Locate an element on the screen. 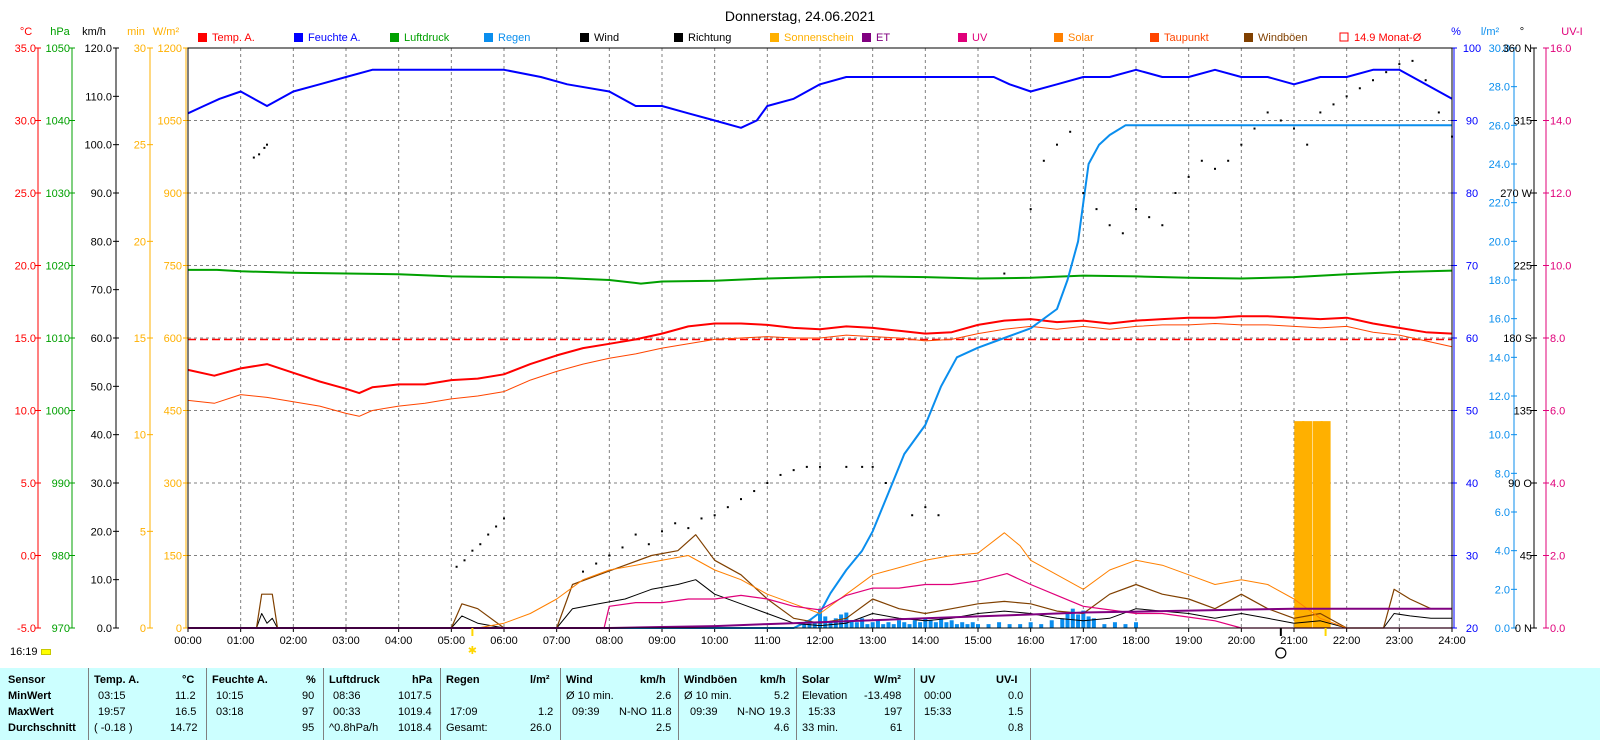 The image size is (1600, 740). axis-label-temp: 10.0 is located at coordinates (25, 412).